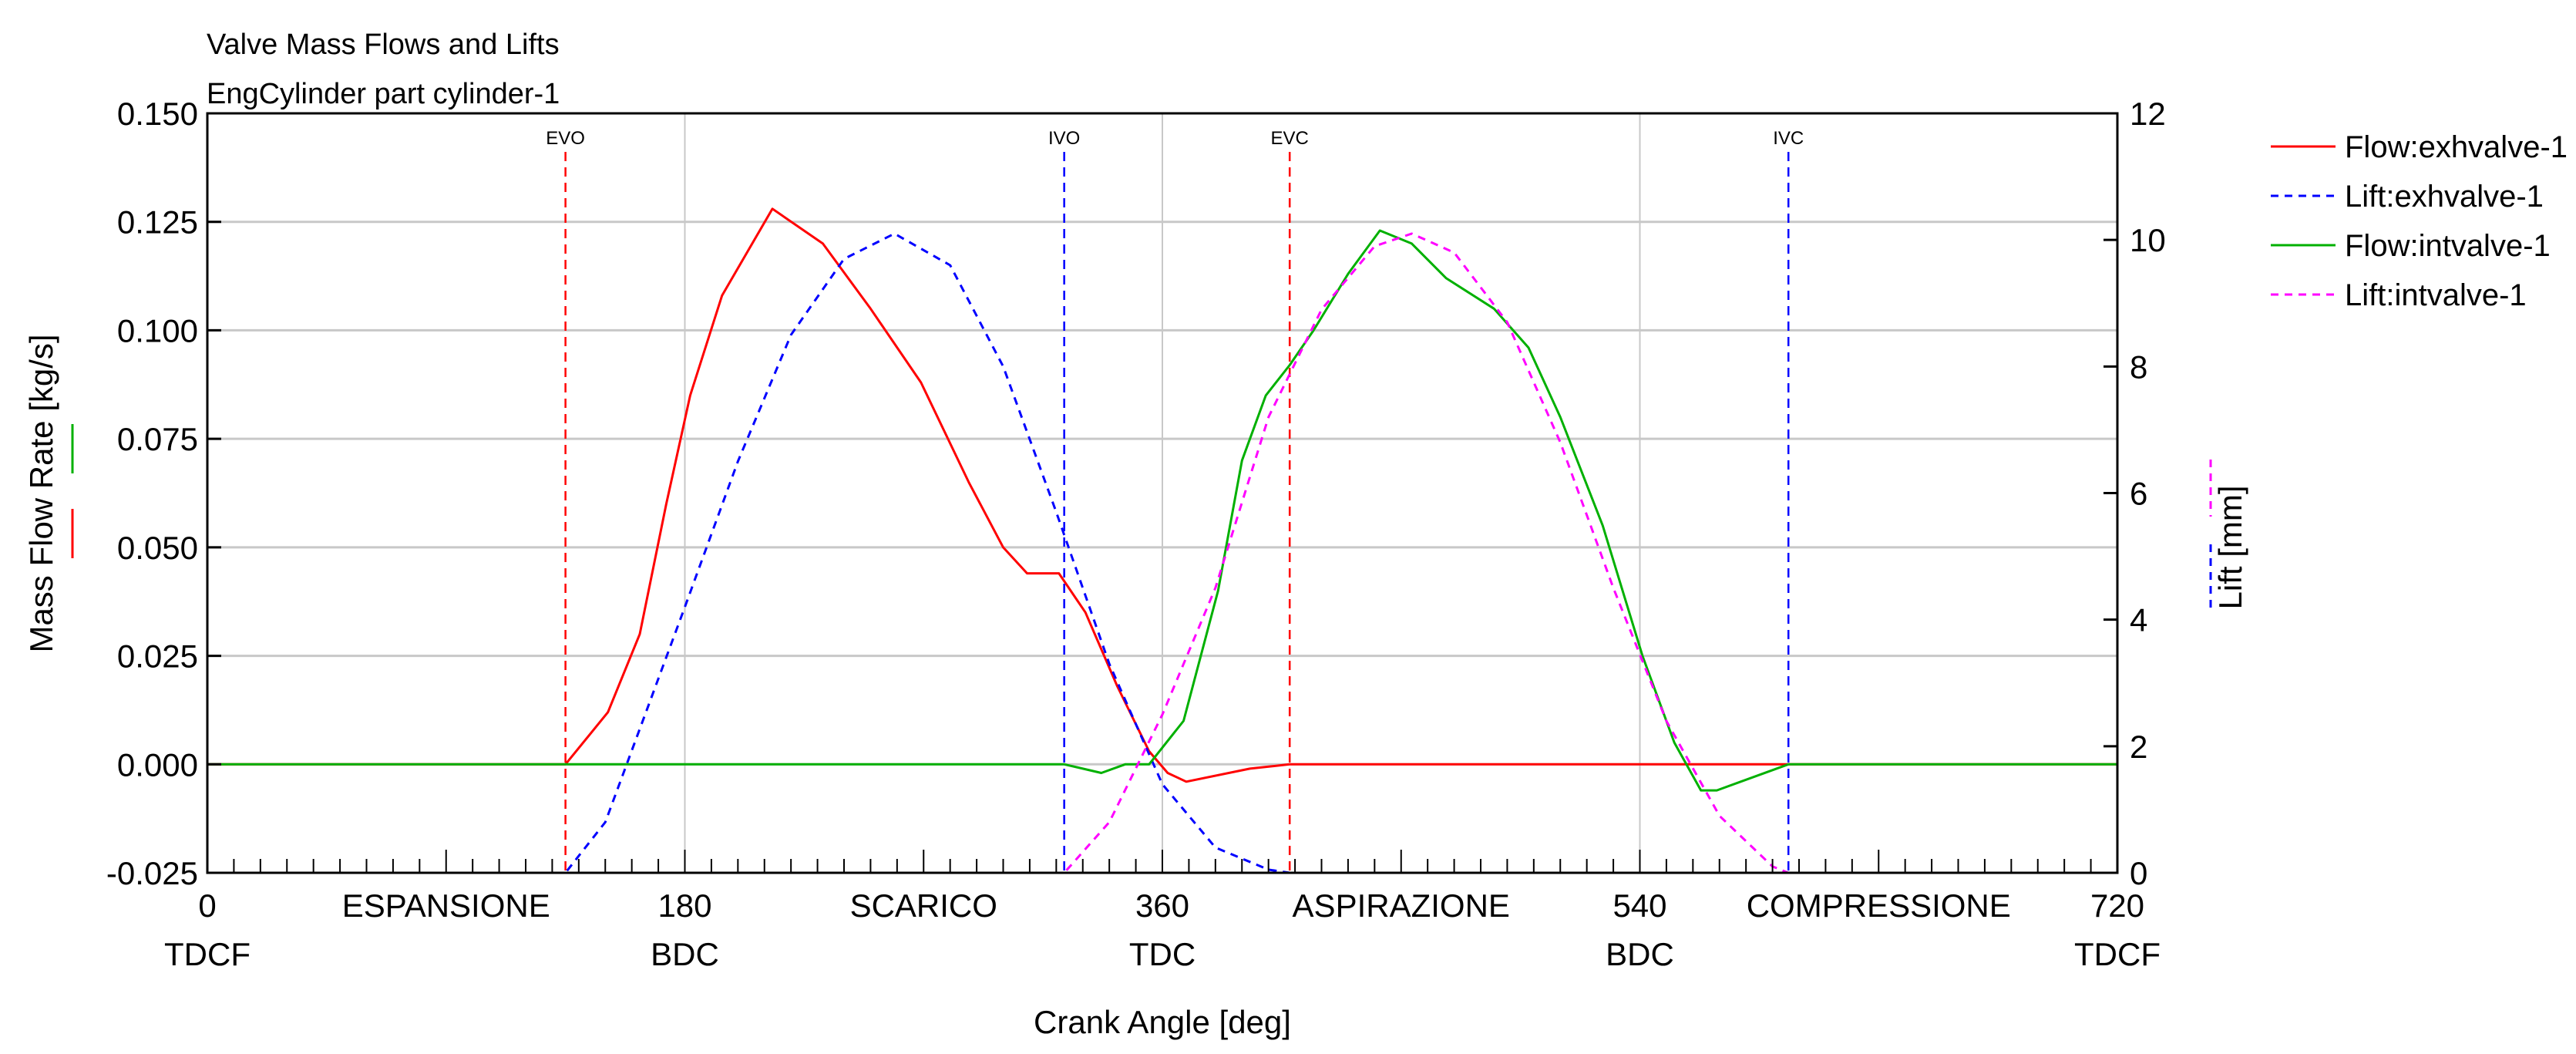  What do you see at coordinates (2436, 295) in the screenshot?
I see `legend-label: Lift:intvalve-1` at bounding box center [2436, 295].